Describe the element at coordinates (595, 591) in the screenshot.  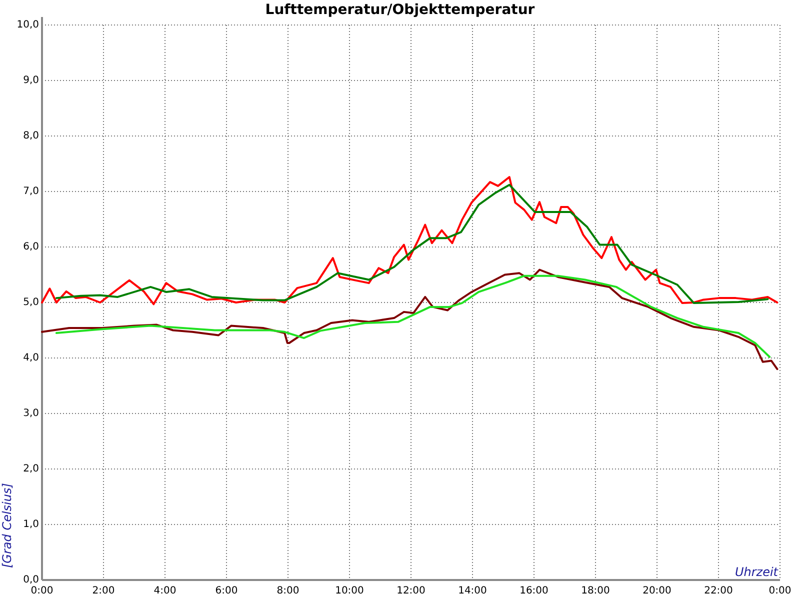
I see `x-tick-label: 18:00` at that location.